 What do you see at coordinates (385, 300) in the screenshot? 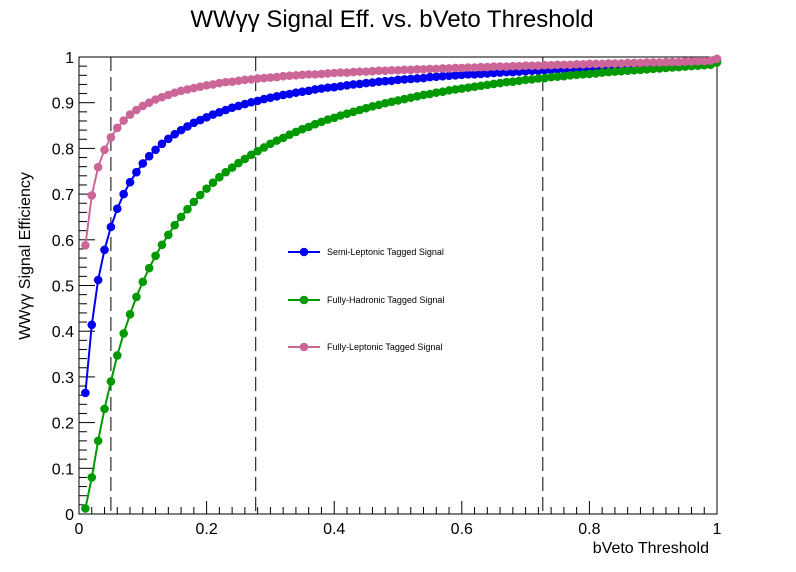
I see `legend-label: Fully-Hadronic Tagged Signal` at bounding box center [385, 300].